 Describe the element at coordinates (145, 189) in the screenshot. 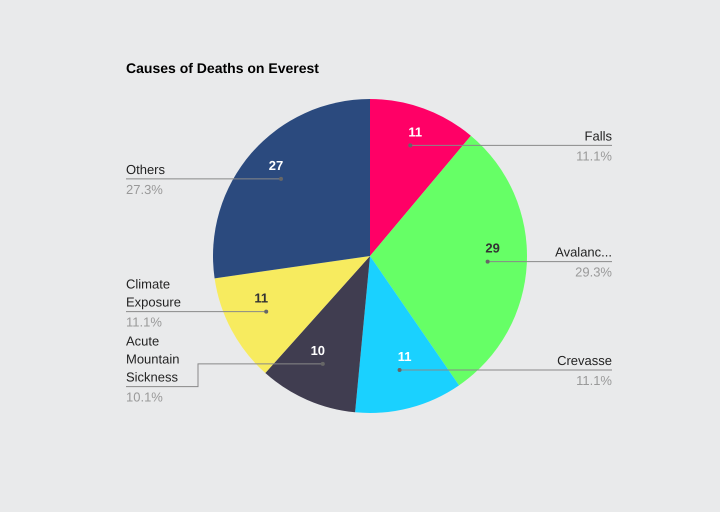

I see `text: 27.3%` at that location.